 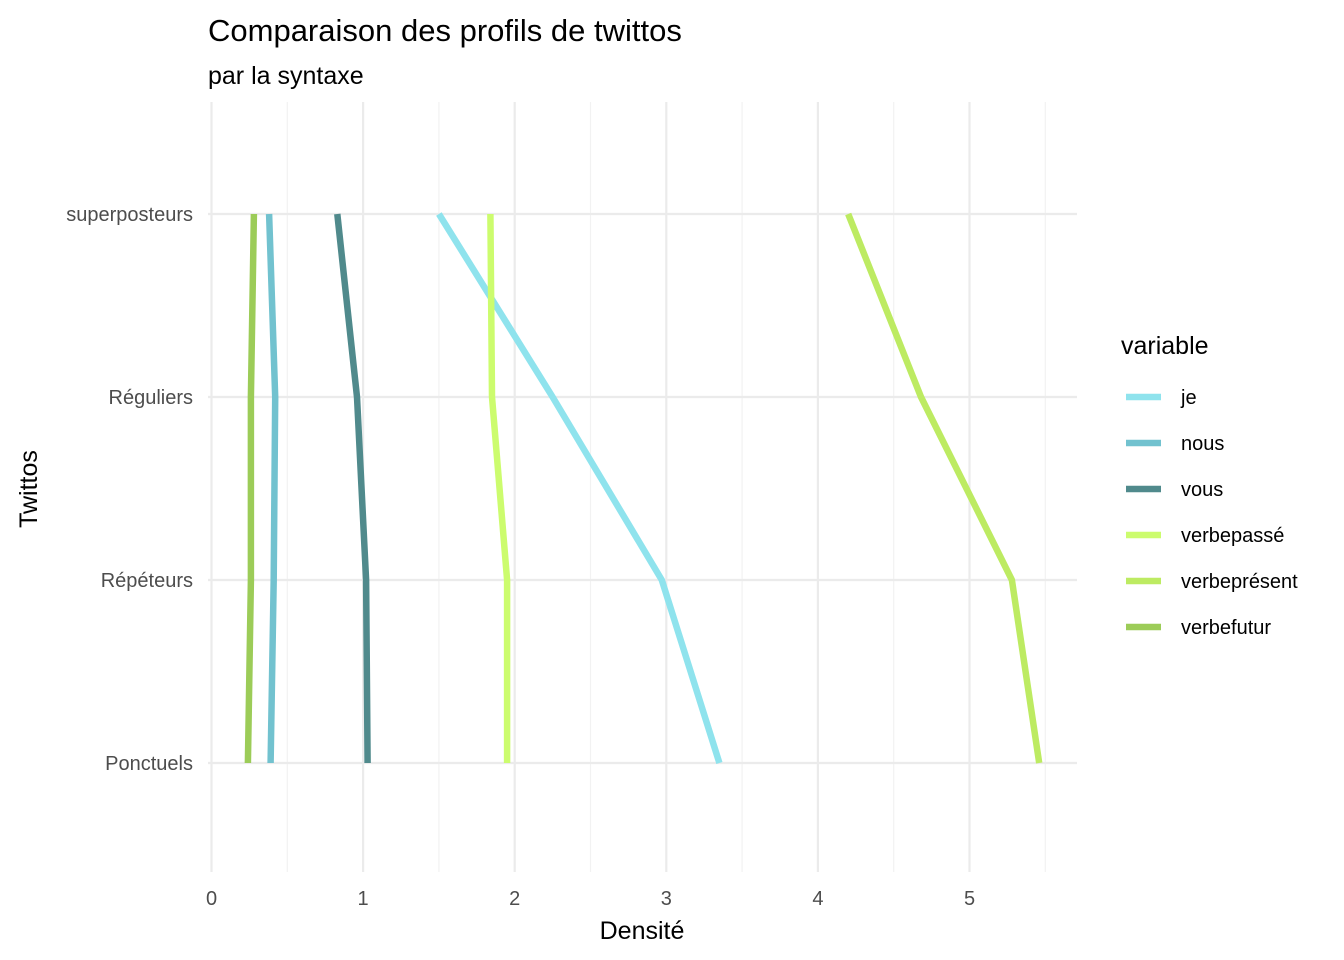 I want to click on x-tick-label: 1, so click(x=363, y=899).